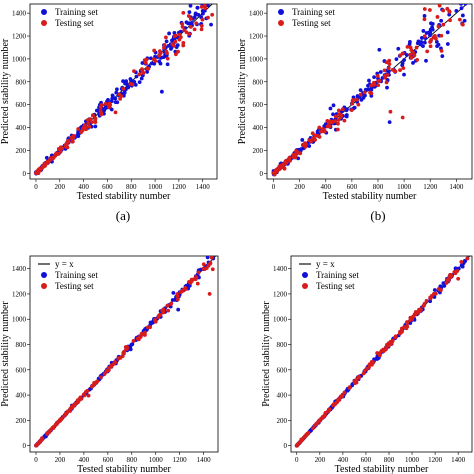 This screenshot has height=474, width=474. Describe the element at coordinates (282, 421) in the screenshot. I see `y-tick-label: 200` at that location.